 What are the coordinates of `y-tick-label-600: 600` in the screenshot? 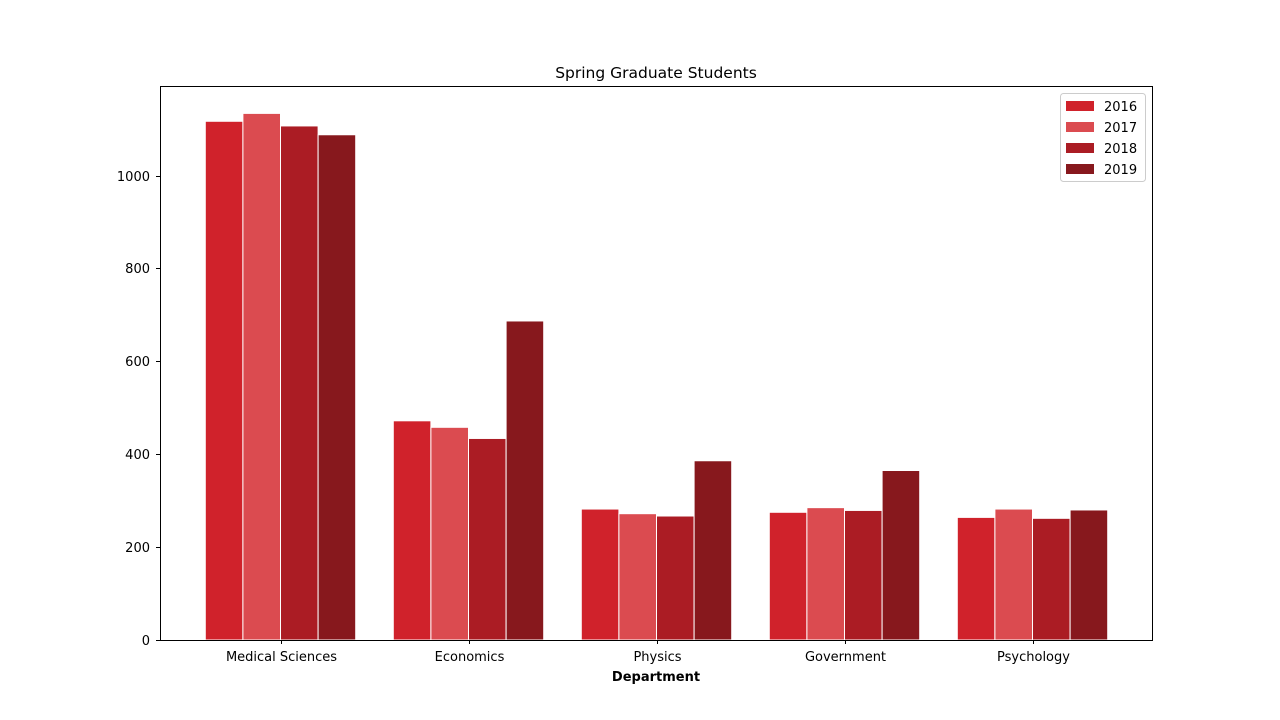 It's located at (137, 362).